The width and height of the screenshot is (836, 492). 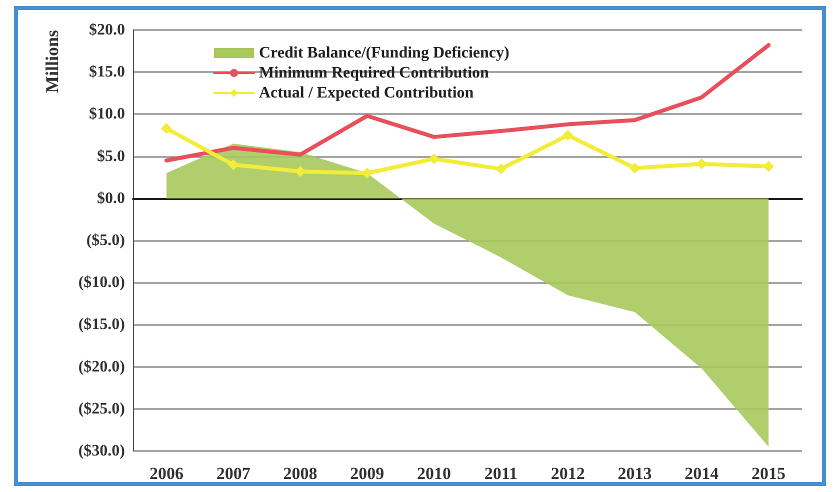 What do you see at coordinates (101, 367) in the screenshot?
I see `y-tick-label: ($20.0)` at bounding box center [101, 367].